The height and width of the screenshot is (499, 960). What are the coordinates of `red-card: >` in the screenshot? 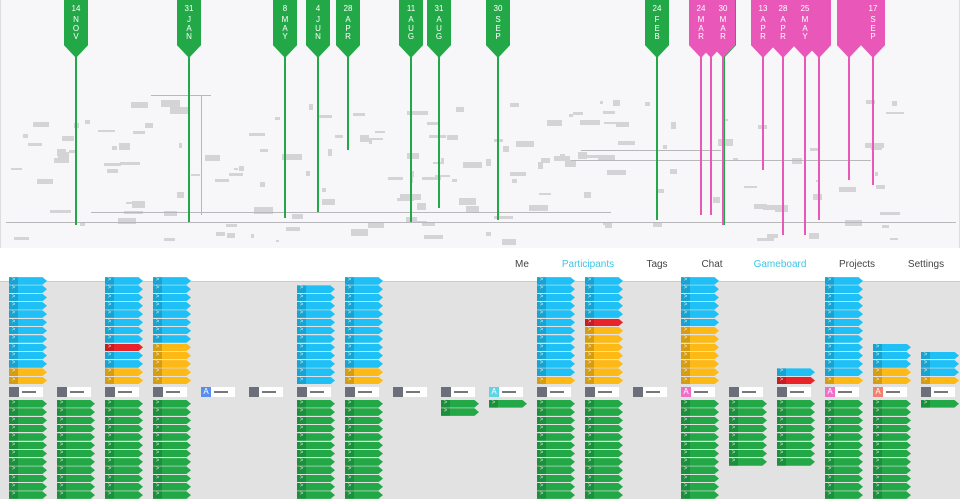 It's located at (124, 347).